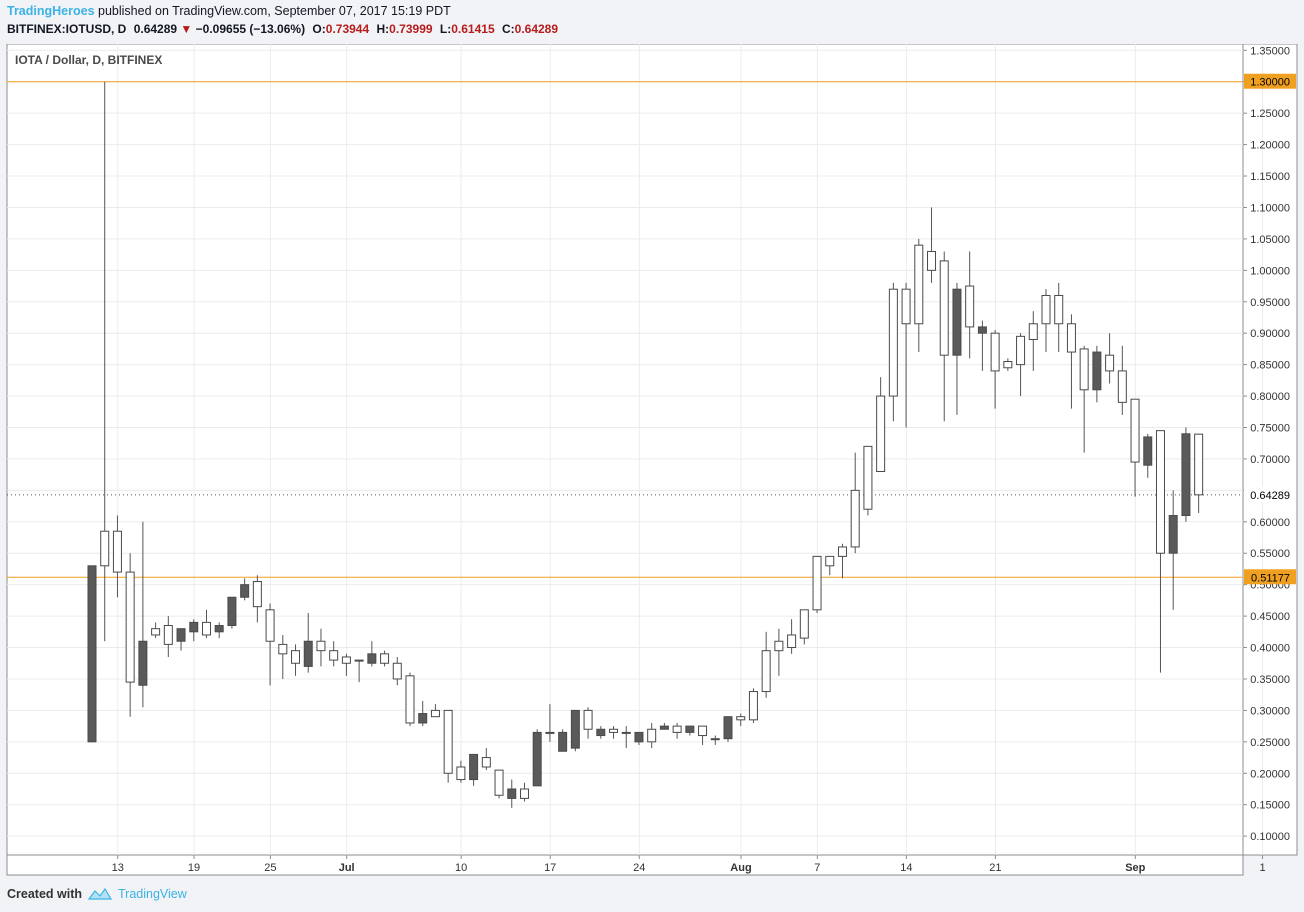 The height and width of the screenshot is (912, 1304). Describe the element at coordinates (383, 29) in the screenshot. I see `high-label: H:` at that location.